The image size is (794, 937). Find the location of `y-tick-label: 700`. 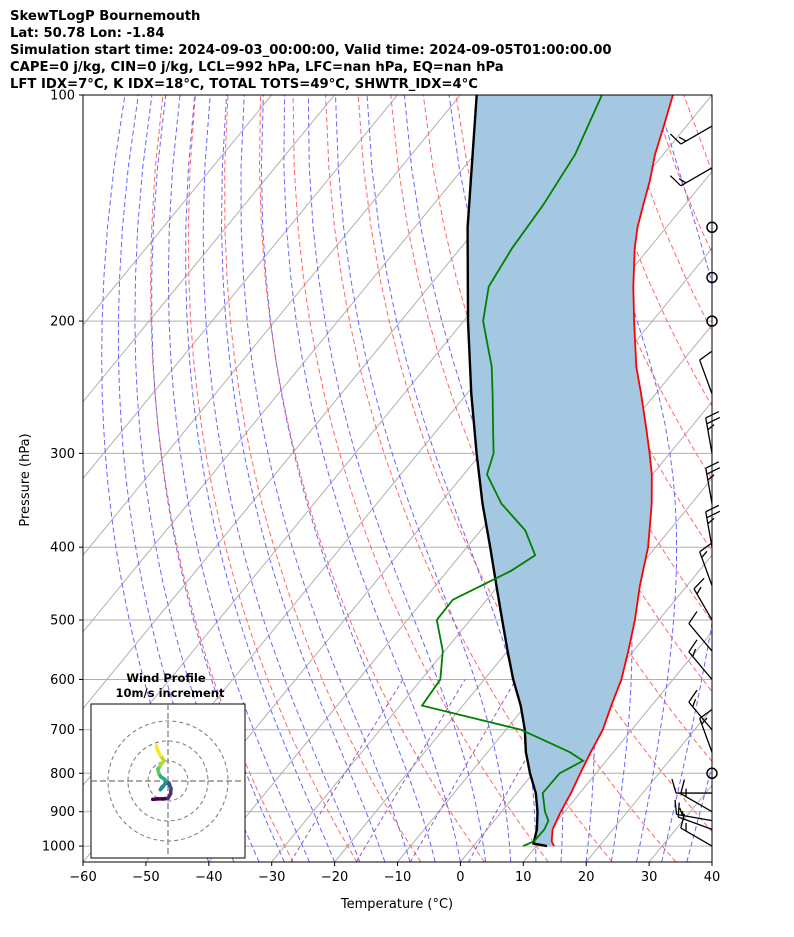

y-tick-label: 700 is located at coordinates (62, 730).